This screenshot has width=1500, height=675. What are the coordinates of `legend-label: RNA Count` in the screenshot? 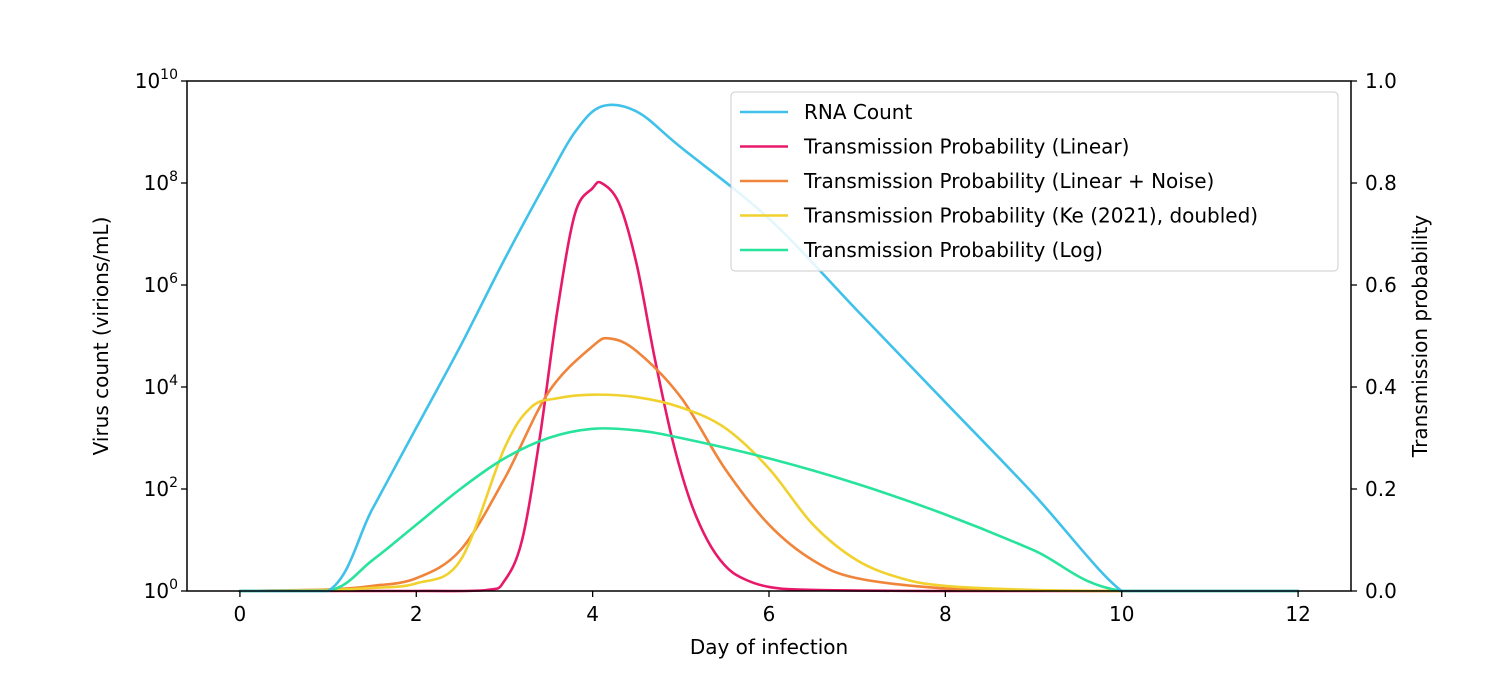 It's located at (858, 112).